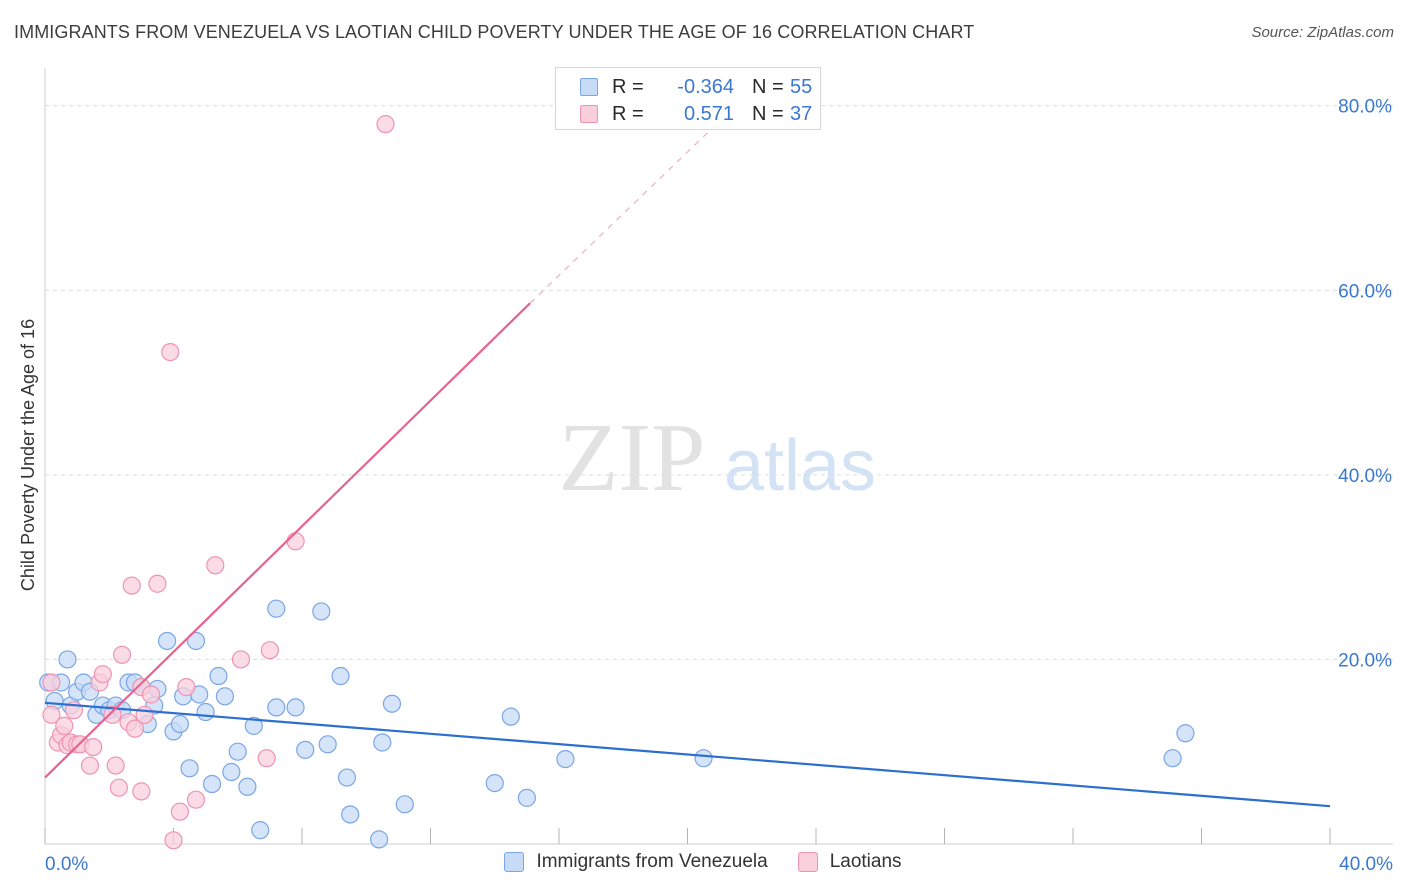  I want to click on legend-item-laotians: Laotians, so click(849, 862).